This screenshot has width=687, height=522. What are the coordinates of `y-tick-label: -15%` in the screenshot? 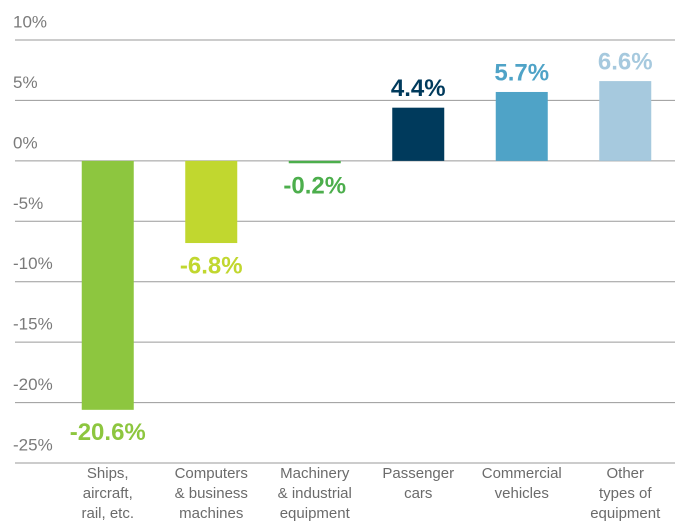 It's located at (33, 324).